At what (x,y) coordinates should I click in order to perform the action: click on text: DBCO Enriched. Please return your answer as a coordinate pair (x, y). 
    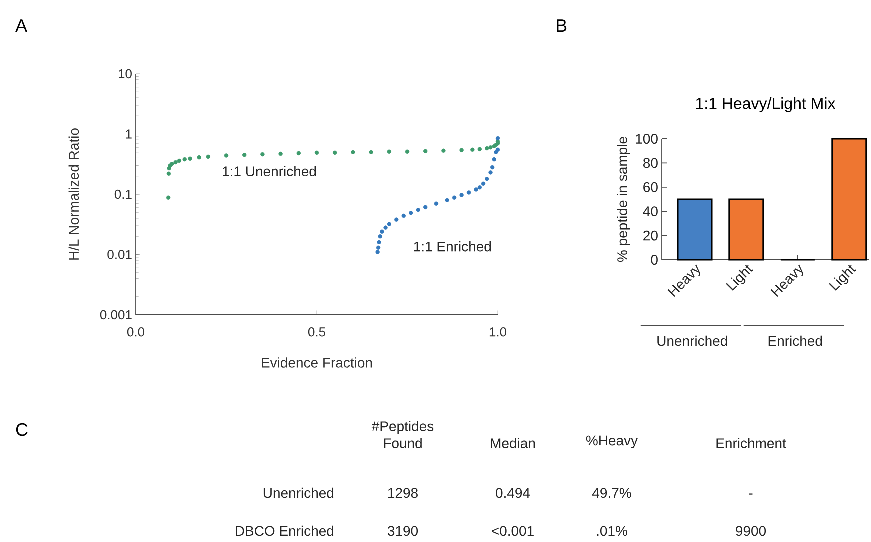
    Looking at the image, I should click on (285, 531).